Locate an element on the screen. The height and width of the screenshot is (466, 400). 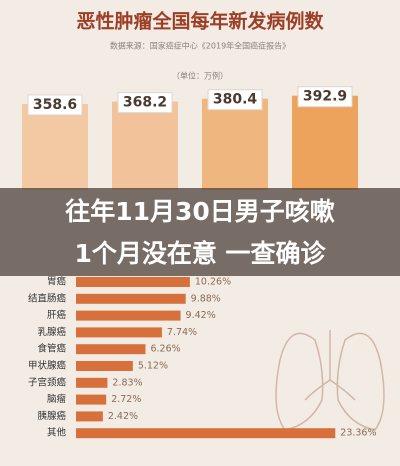
value-label: 6.26% is located at coordinates (165, 349).